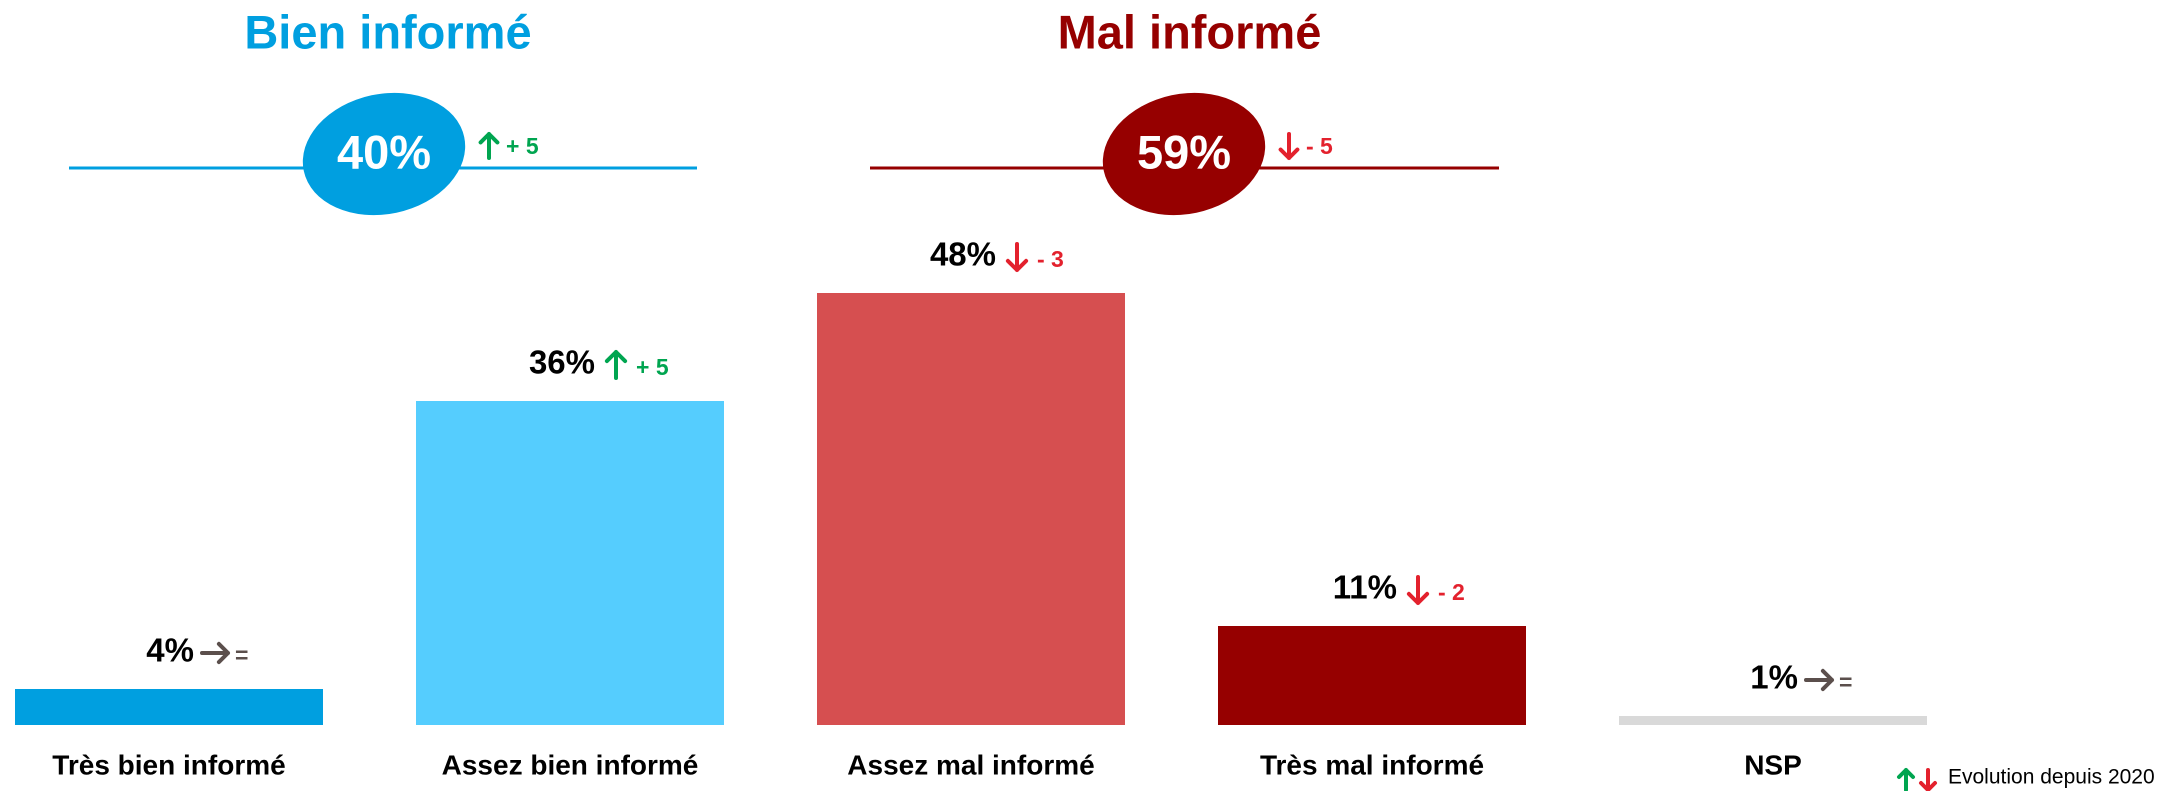  Describe the element at coordinates (168, 764) in the screenshot. I see `category-label: Très bien informé` at that location.